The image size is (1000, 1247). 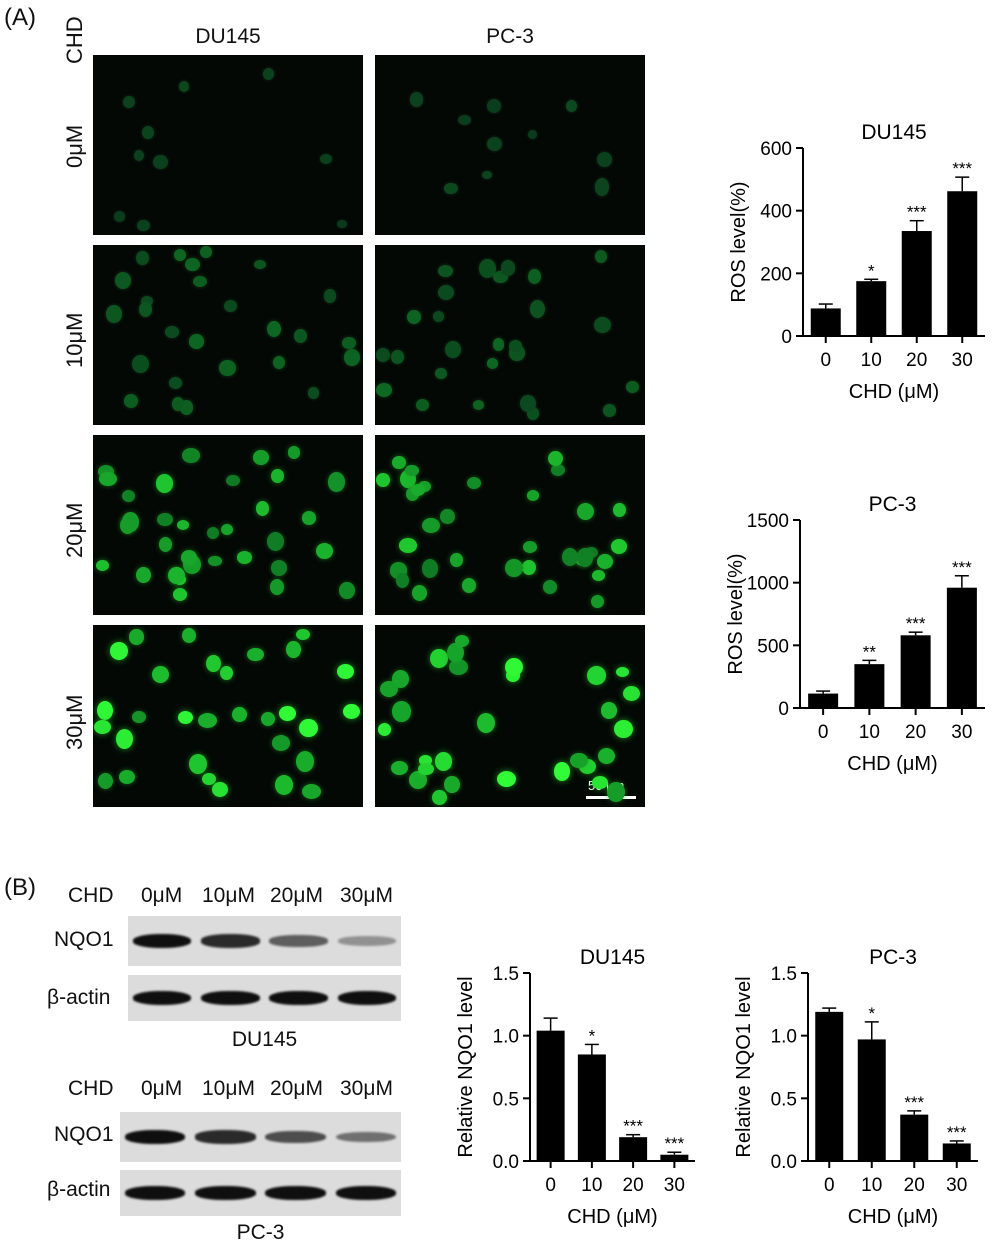 I want to click on y-axis-label: ROS level(%), so click(x=736, y=613).